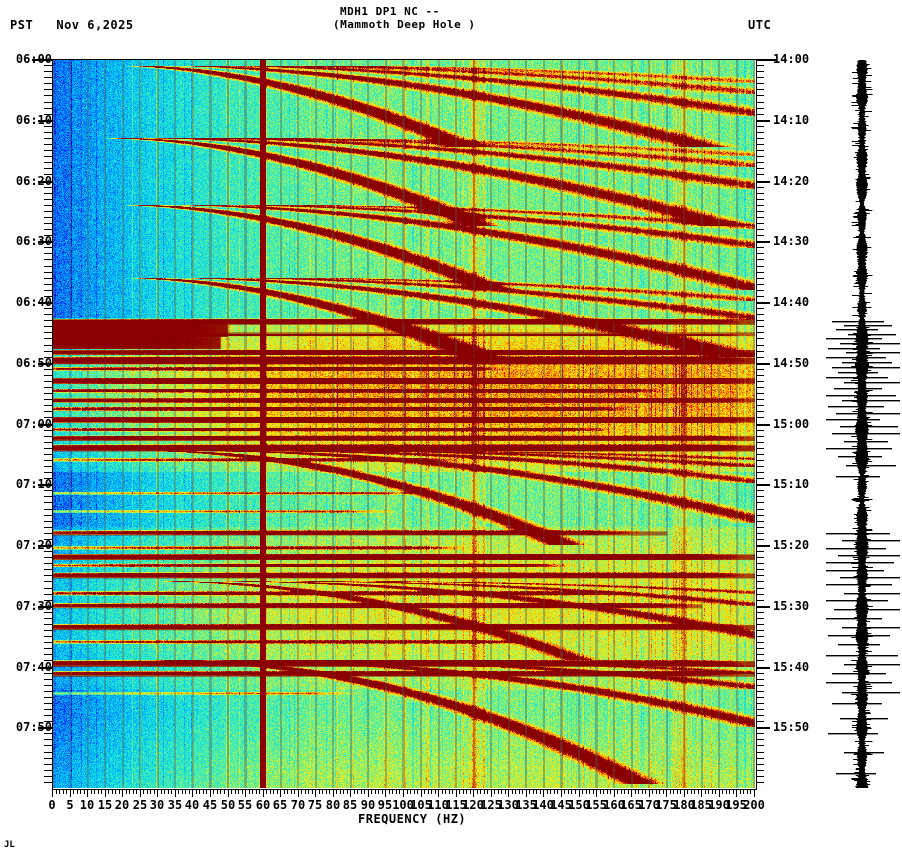 Image resolution: width=902 pixels, height=864 pixels. Describe the element at coordinates (412, 819) in the screenshot. I see `frequency-axis-title: FREQUENCY (HZ)` at that location.